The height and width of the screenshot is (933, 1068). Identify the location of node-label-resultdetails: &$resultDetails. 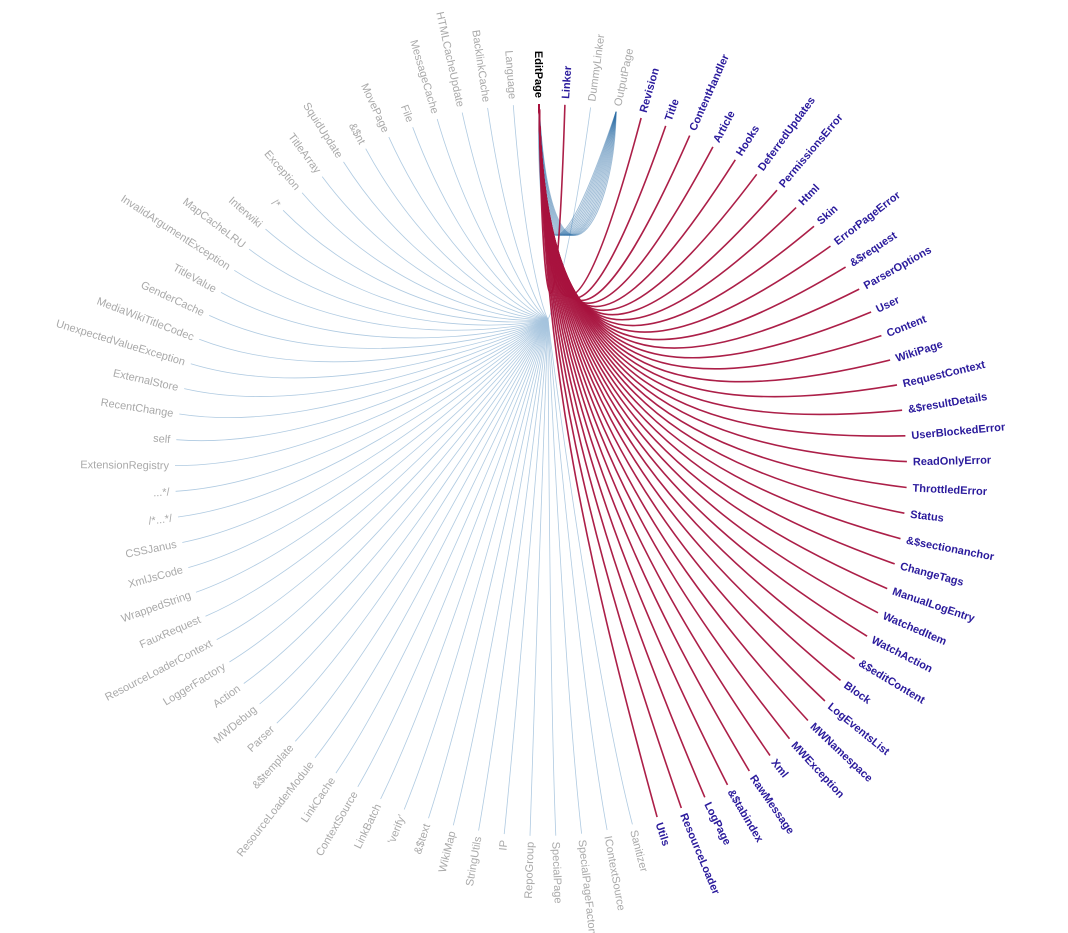
(947, 403).